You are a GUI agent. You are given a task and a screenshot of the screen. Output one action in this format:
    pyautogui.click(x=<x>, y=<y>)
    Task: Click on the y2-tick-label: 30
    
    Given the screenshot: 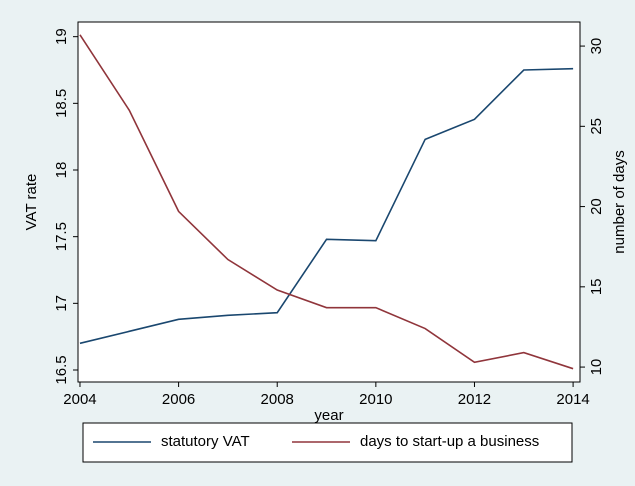 What is the action you would take?
    pyautogui.click(x=596, y=46)
    